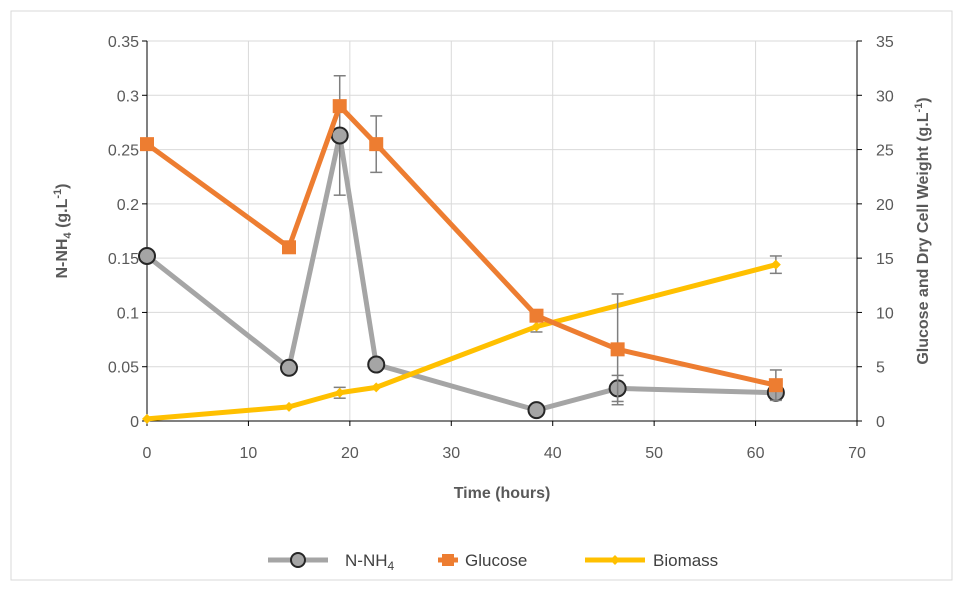 Image resolution: width=963 pixels, height=591 pixels. I want to click on y-left-tick-label: 0.05, so click(123, 368).